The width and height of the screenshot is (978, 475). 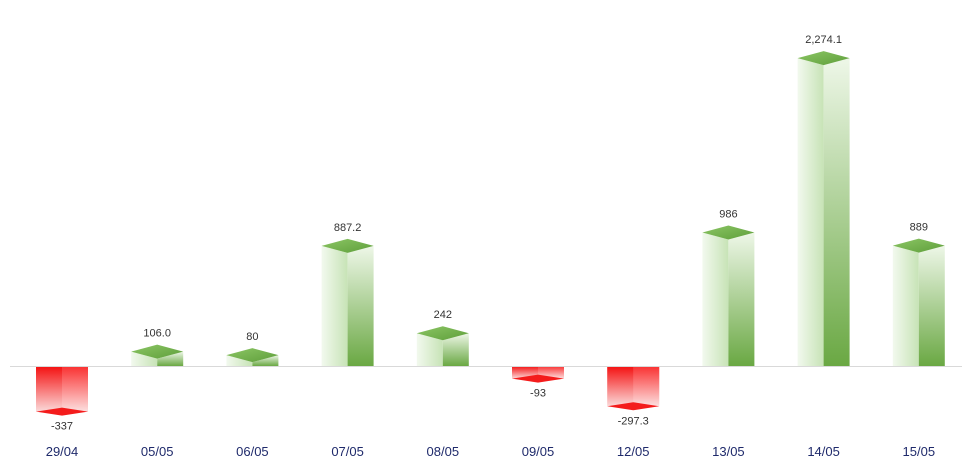 I want to click on category-label: 15/05, so click(x=919, y=451).